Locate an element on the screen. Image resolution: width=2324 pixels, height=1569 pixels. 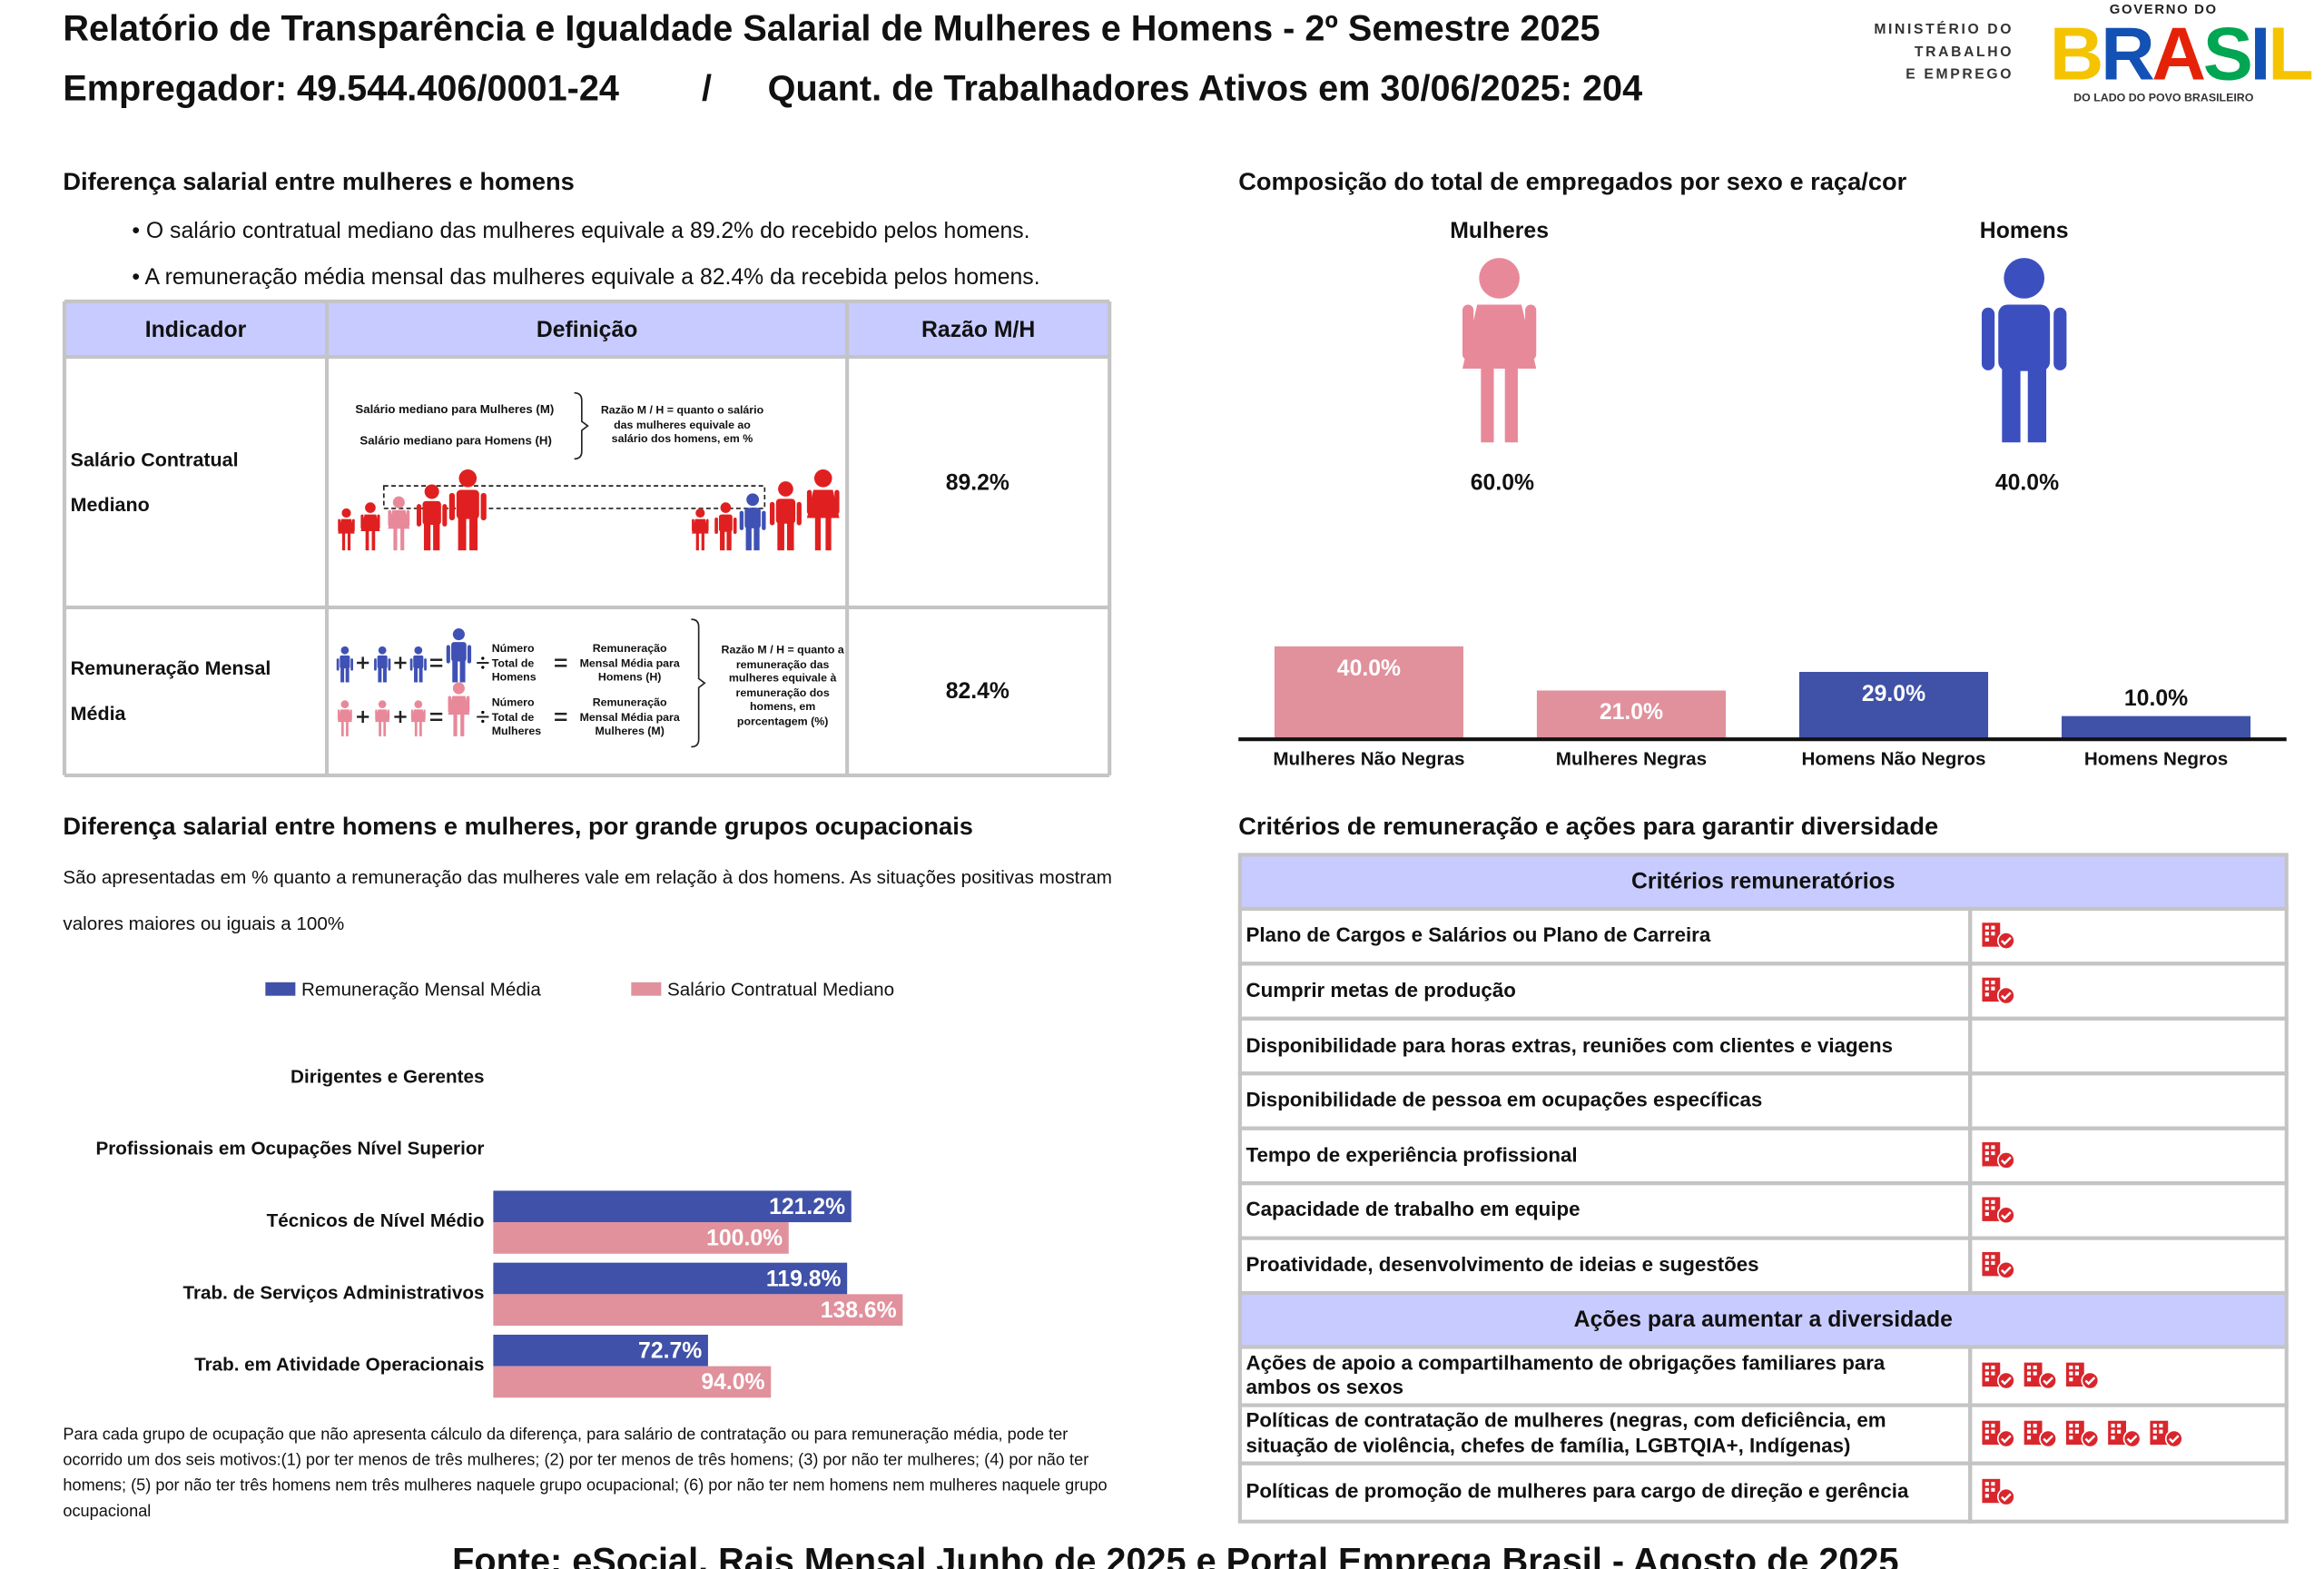
category-label: Trab. em Atividade Operacionais is located at coordinates (339, 1365).